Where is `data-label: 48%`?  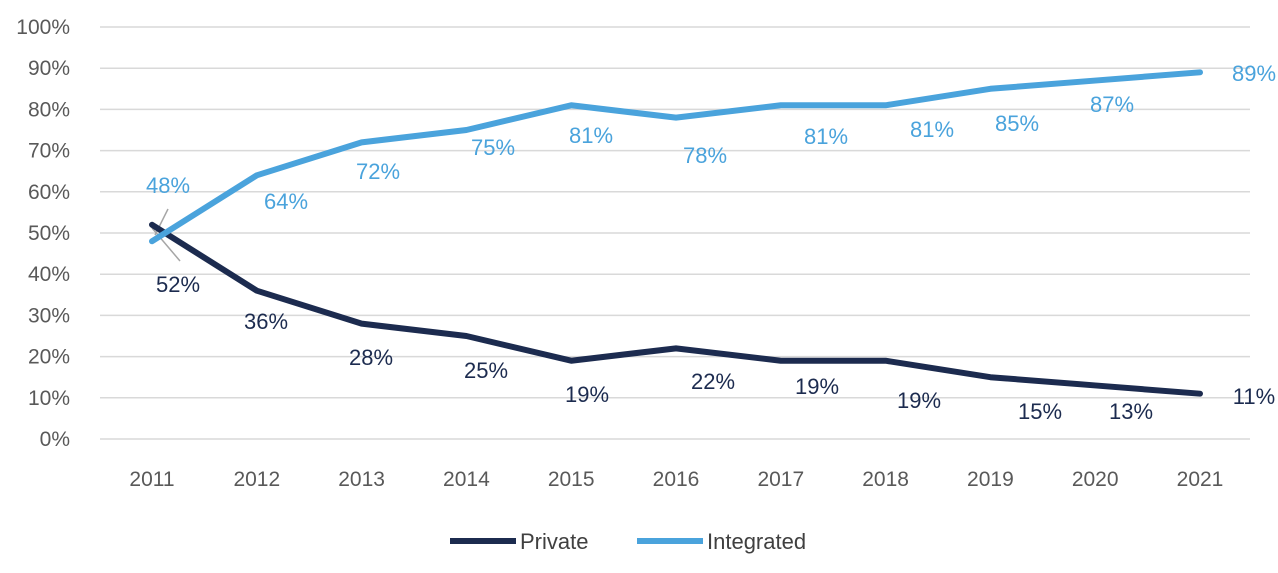
data-label: 48% is located at coordinates (168, 185).